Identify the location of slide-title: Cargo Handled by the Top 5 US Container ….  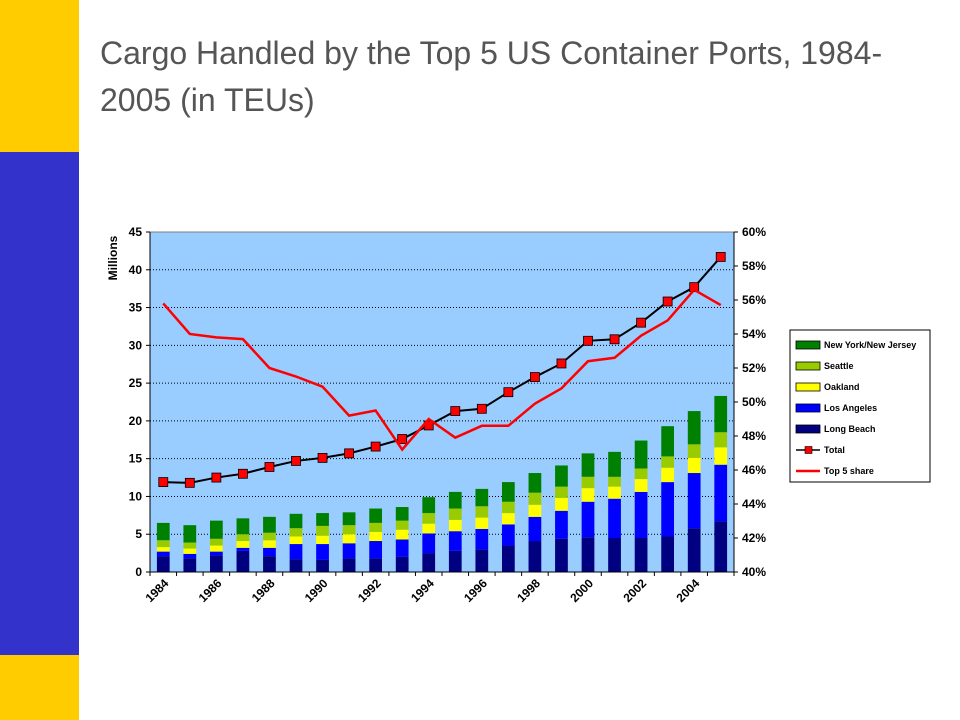
(491, 76).